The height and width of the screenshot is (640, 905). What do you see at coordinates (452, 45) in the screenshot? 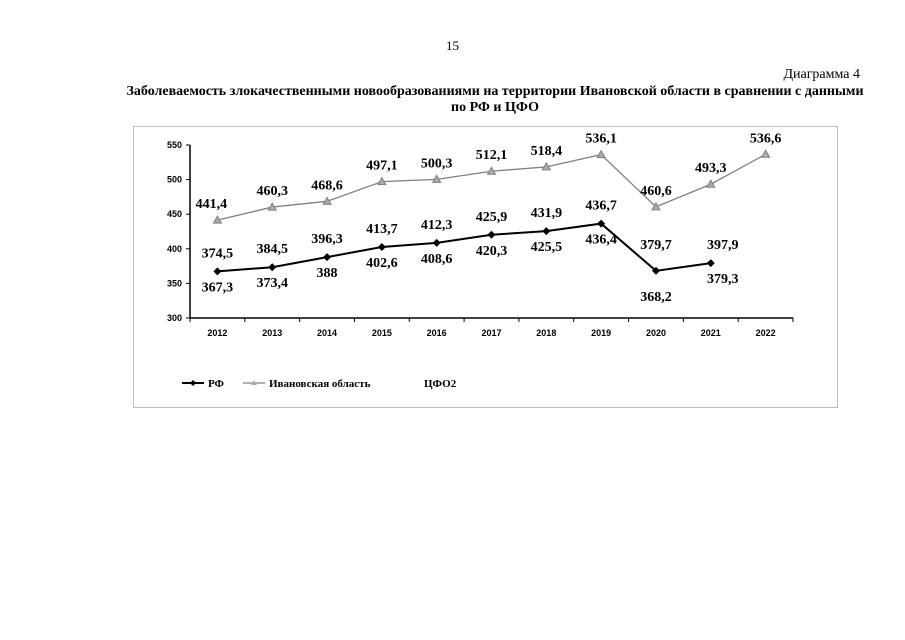
I see `page-number: 15` at bounding box center [452, 45].